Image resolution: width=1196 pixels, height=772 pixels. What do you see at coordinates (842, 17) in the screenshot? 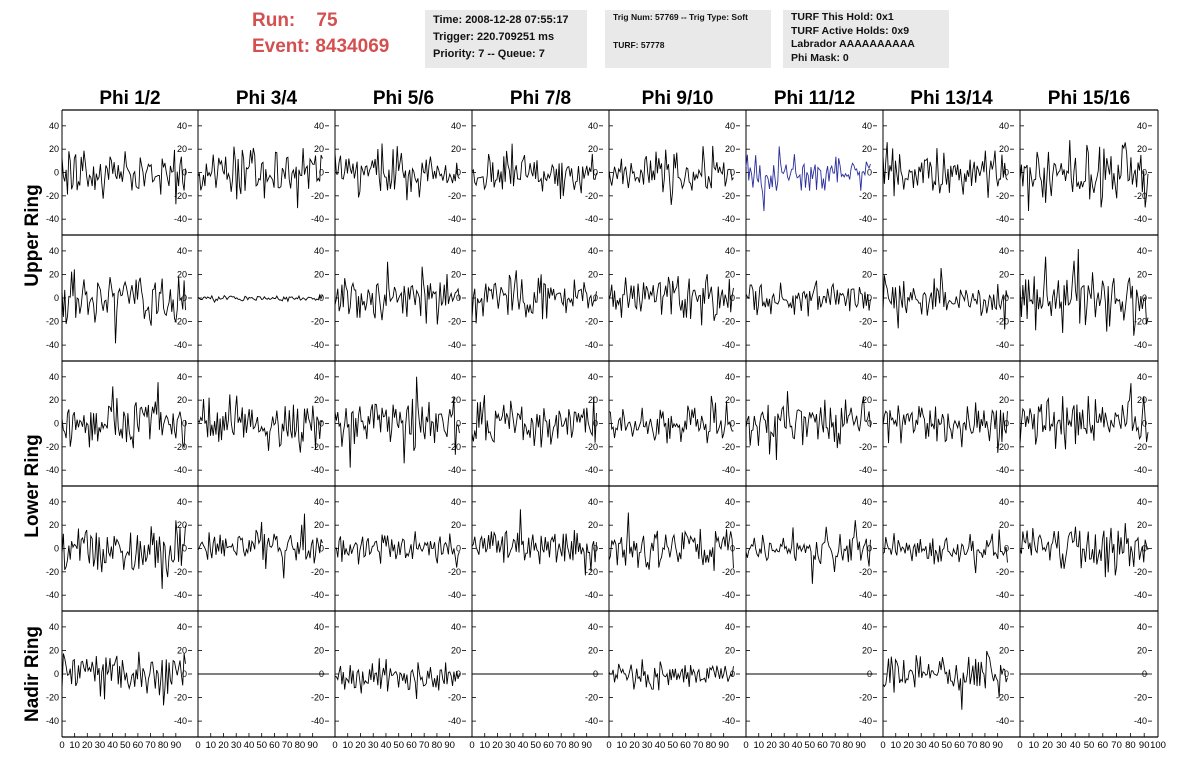
I see `turf-this-hold-text: TURF This Hold: 0x1` at bounding box center [842, 17].